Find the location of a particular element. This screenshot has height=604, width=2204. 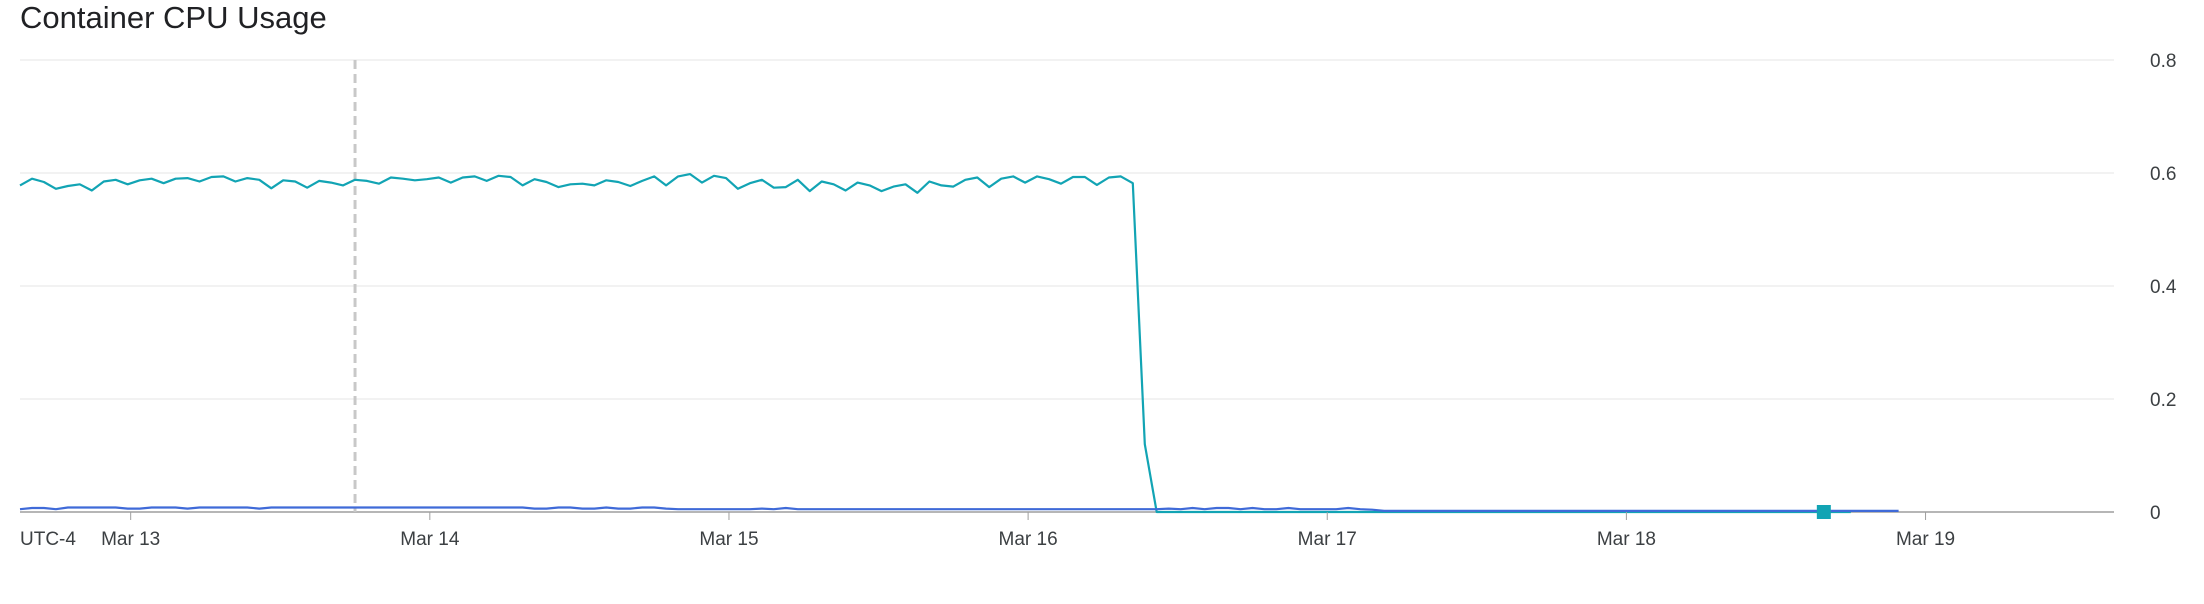

x-tick-label: Mar 13 is located at coordinates (130, 539).